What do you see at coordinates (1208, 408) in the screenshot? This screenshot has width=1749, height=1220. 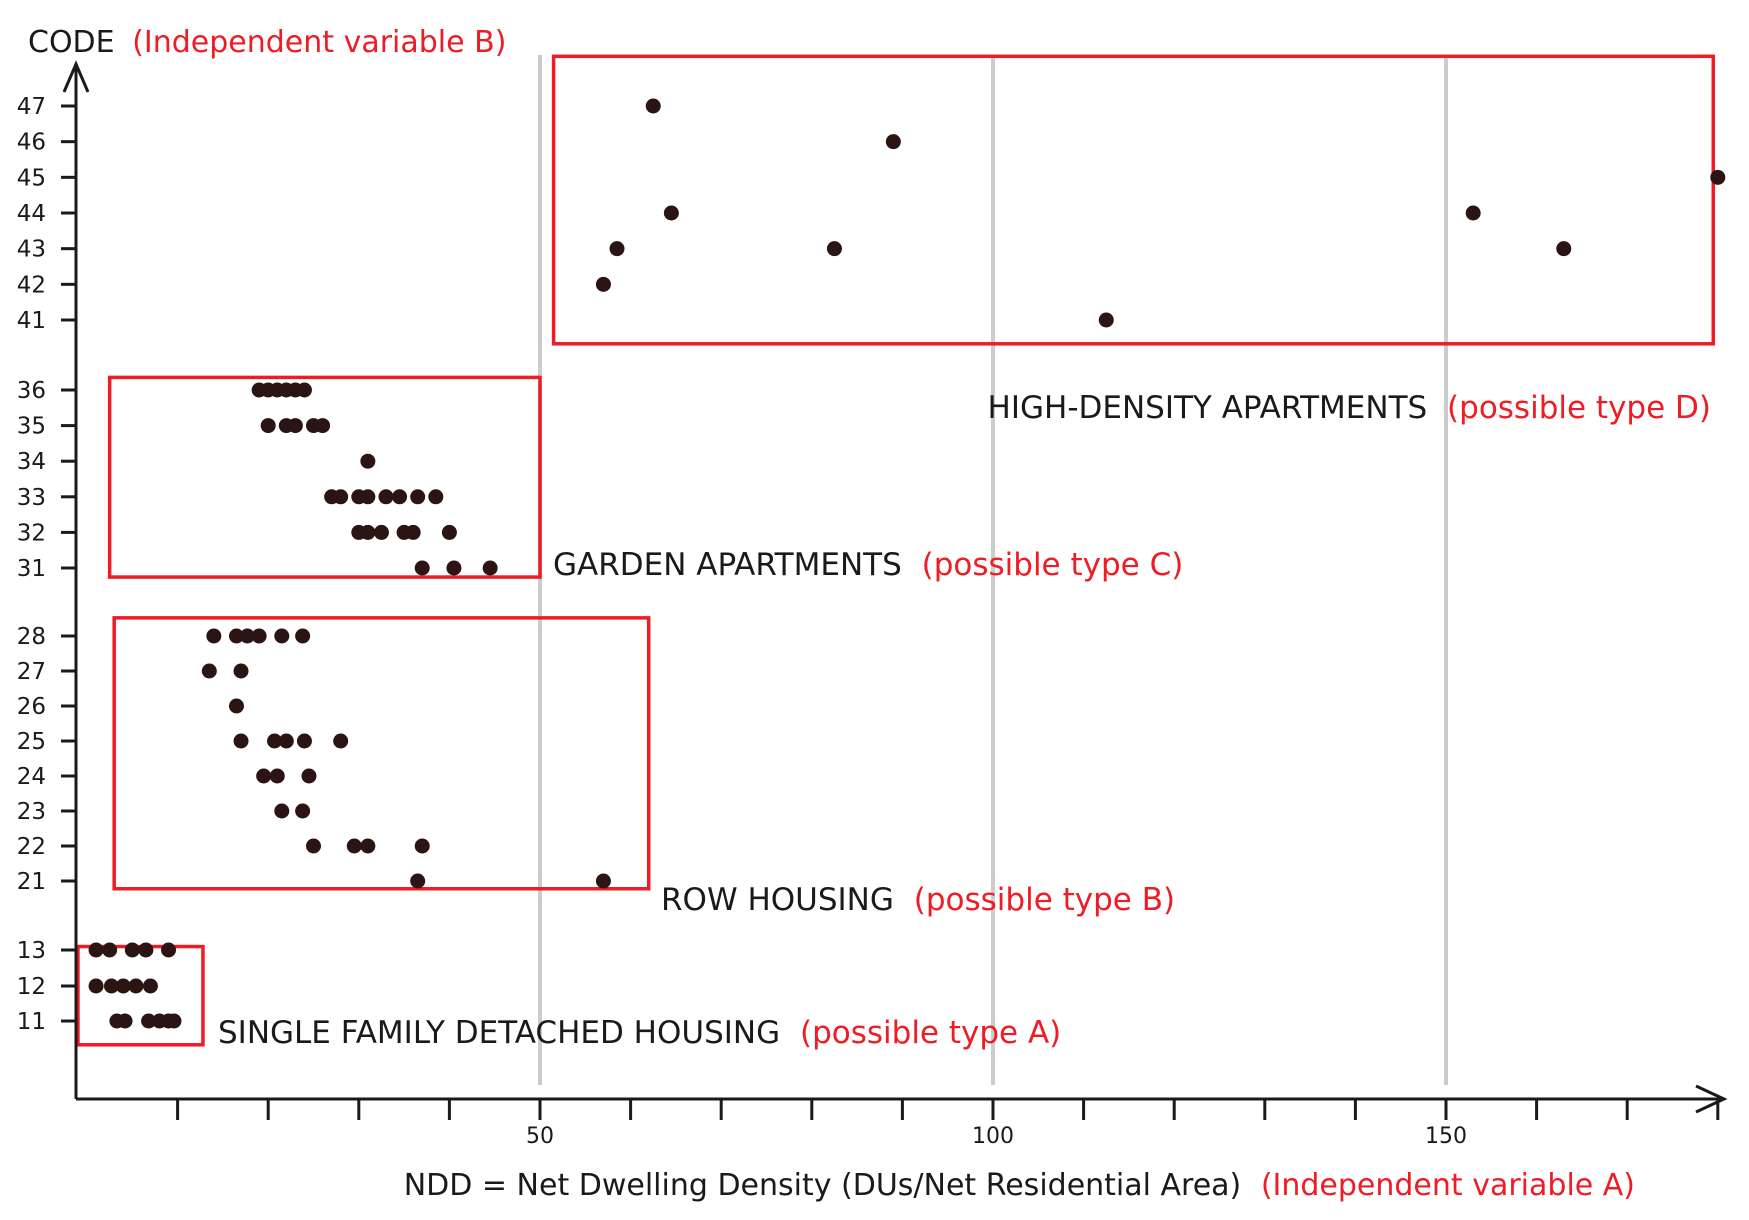 I see `group-d-name: HIGH-DENSITY APARTMENTS` at bounding box center [1208, 408].